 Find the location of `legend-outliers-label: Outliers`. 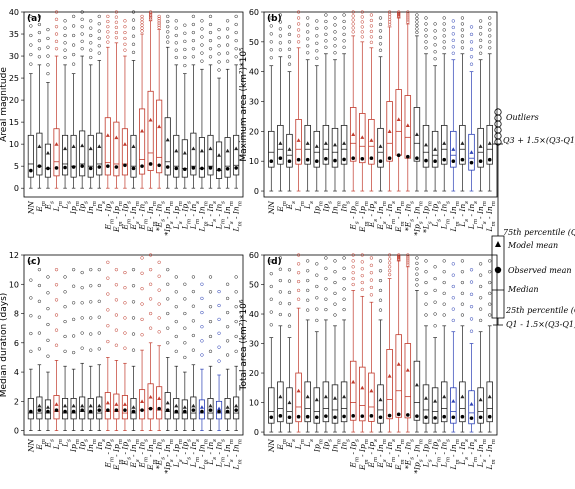

legend-outliers-label: Outliers is located at coordinates (522, 117).